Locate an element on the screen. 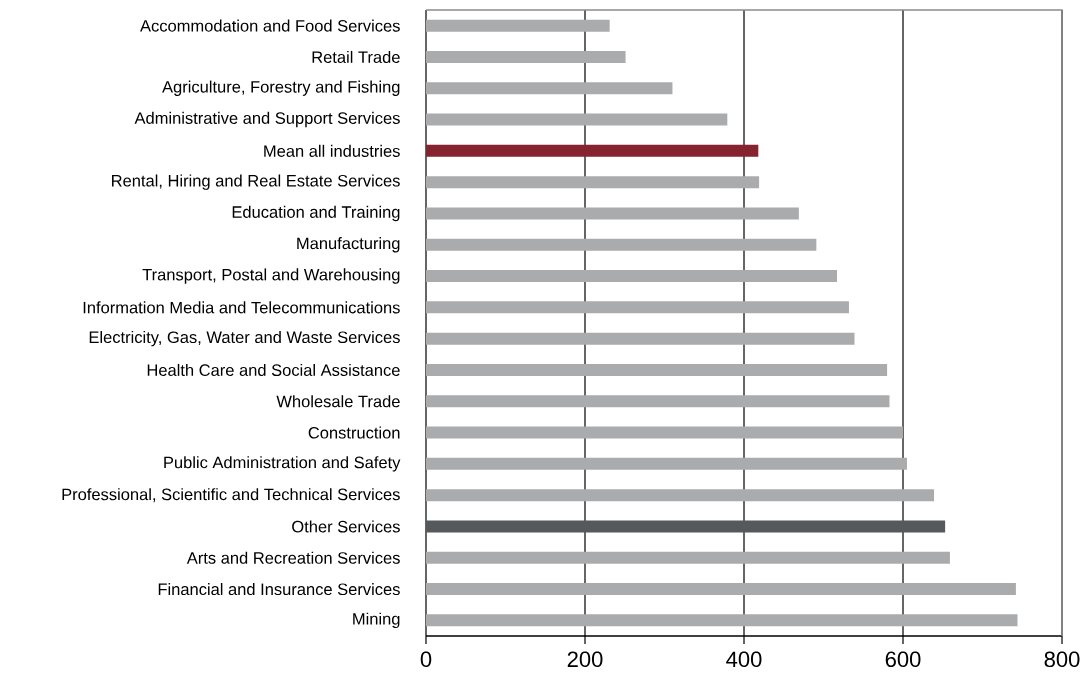 The height and width of the screenshot is (688, 1090). y-tick-label: Arts and Recreation Services is located at coordinates (293, 557).